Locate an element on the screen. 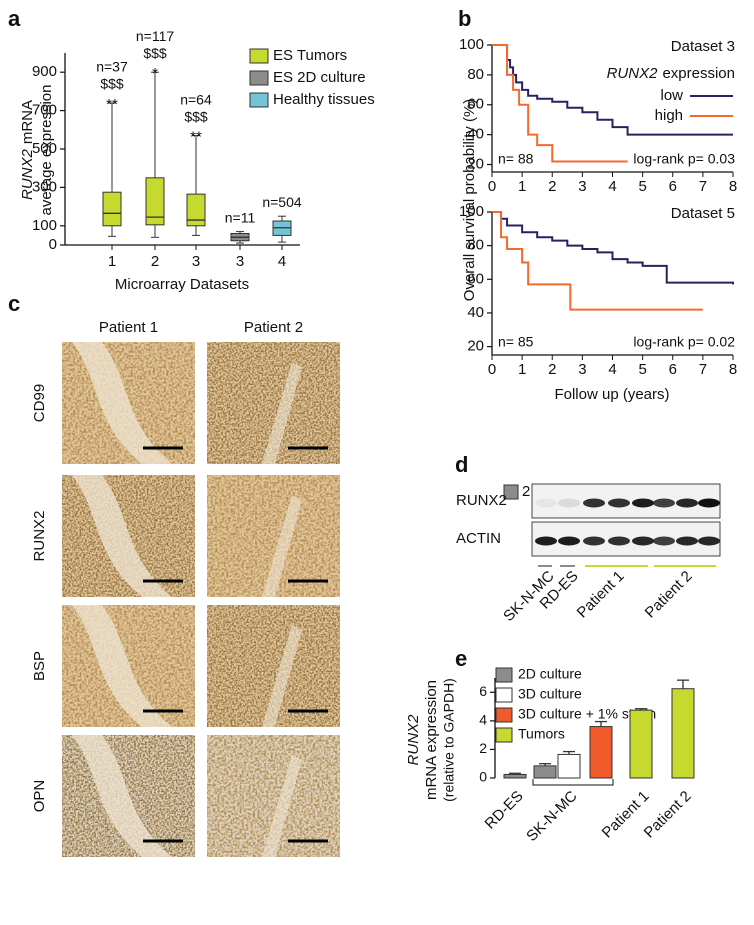  y-tick-label: 2 is located at coordinates (483, 748).